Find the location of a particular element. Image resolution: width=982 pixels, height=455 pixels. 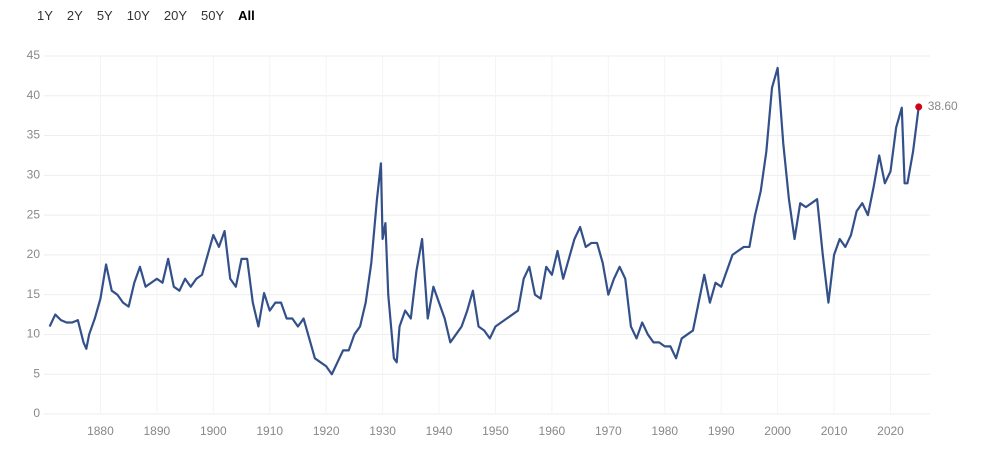

range-button: All is located at coordinates (246, 15).